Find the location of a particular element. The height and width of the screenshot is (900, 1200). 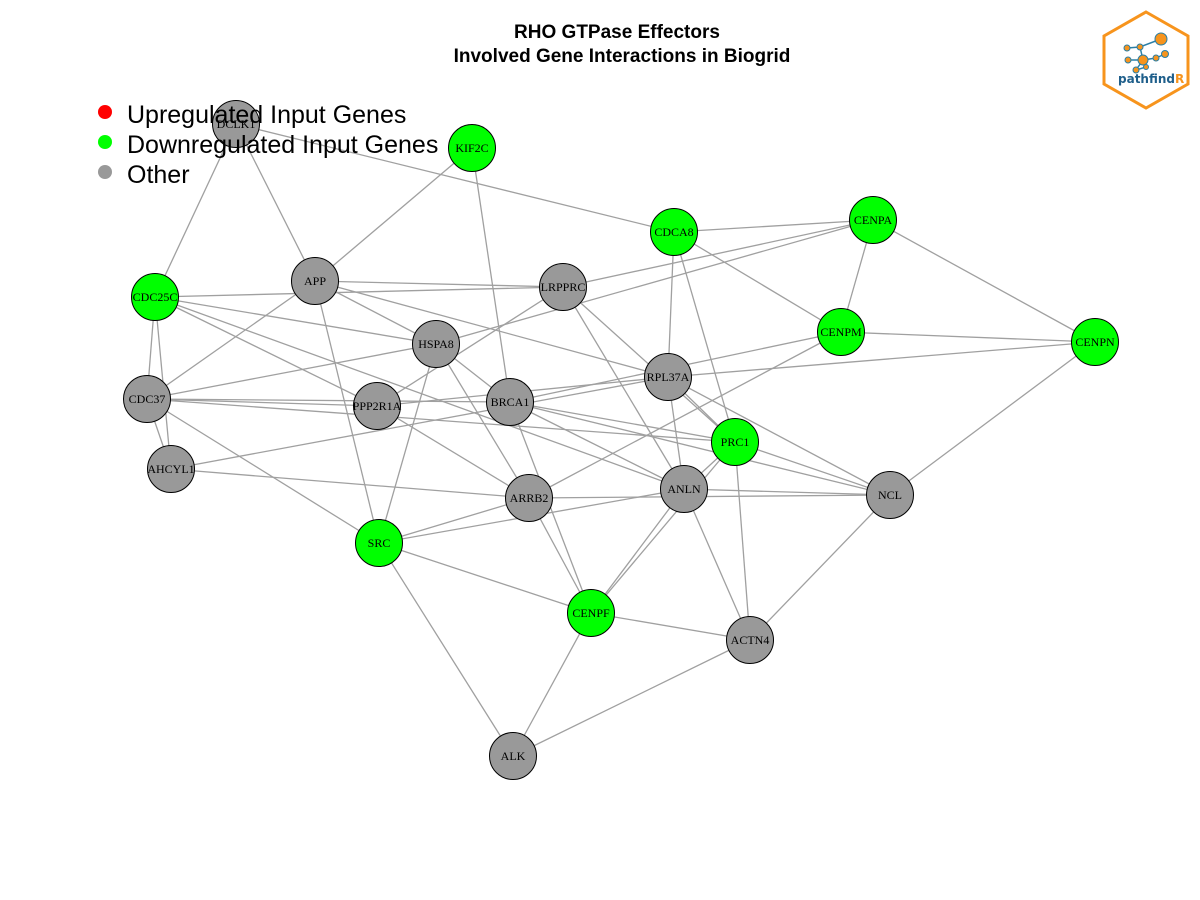

legend-marker-downregulated is located at coordinates (105, 142).